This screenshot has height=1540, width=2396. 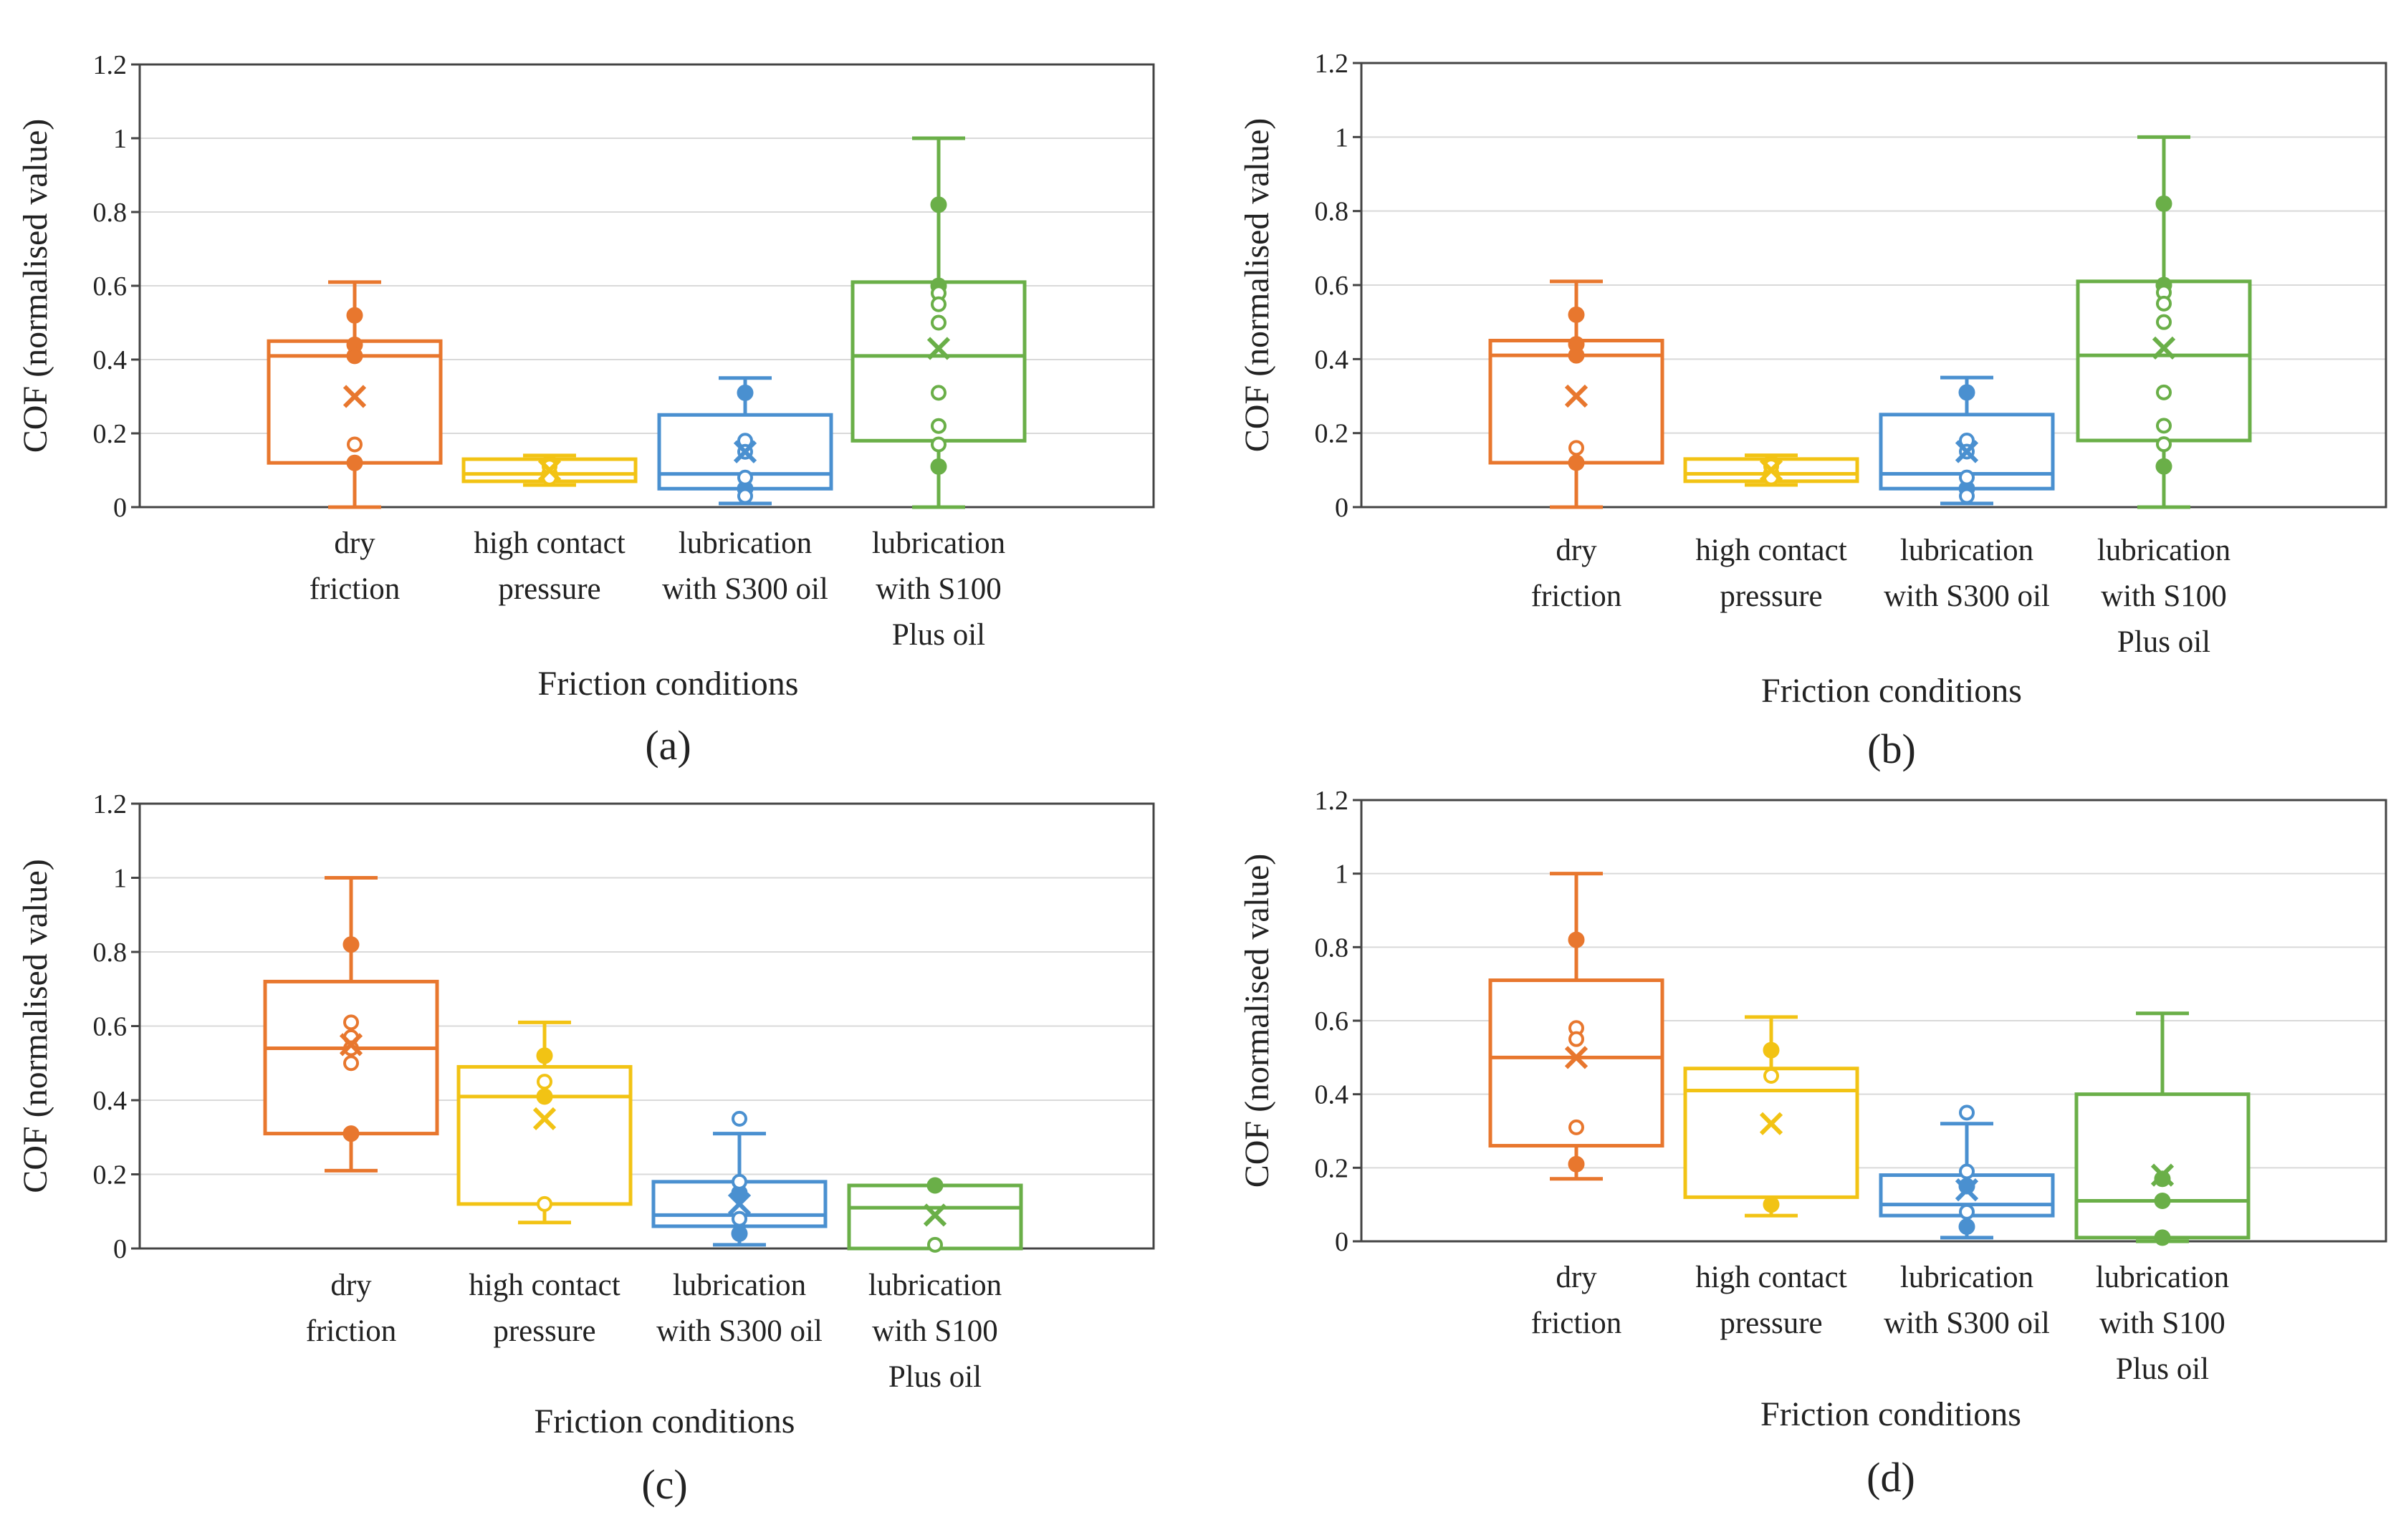 I want to click on box-lubrication-with-s300-oil, so click(x=1967, y=440).